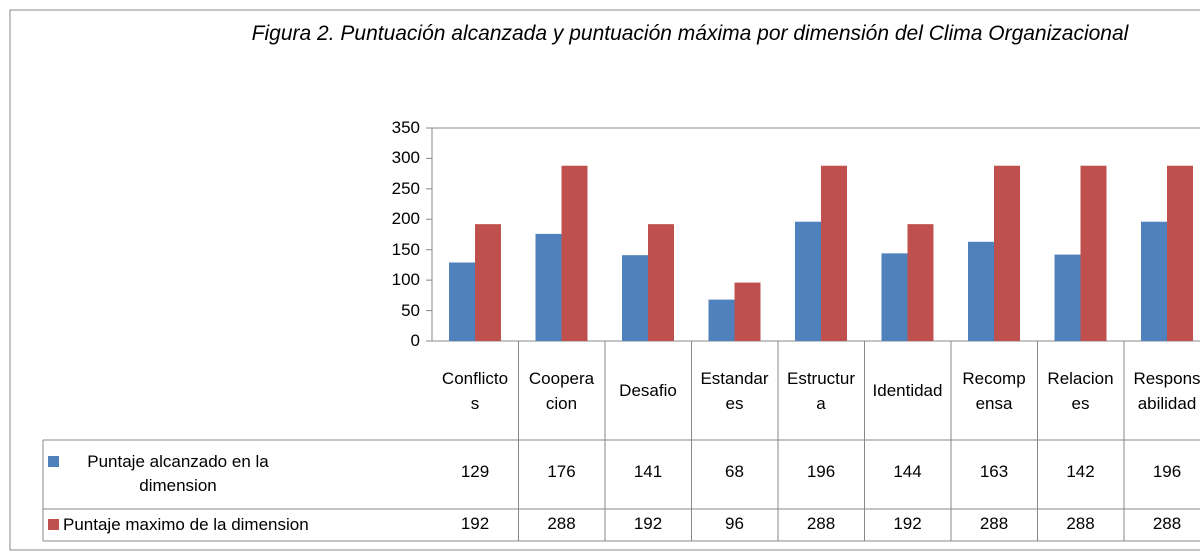 The image size is (1200, 554). What do you see at coordinates (410, 310) in the screenshot?
I see `y-tick-label: 50` at bounding box center [410, 310].